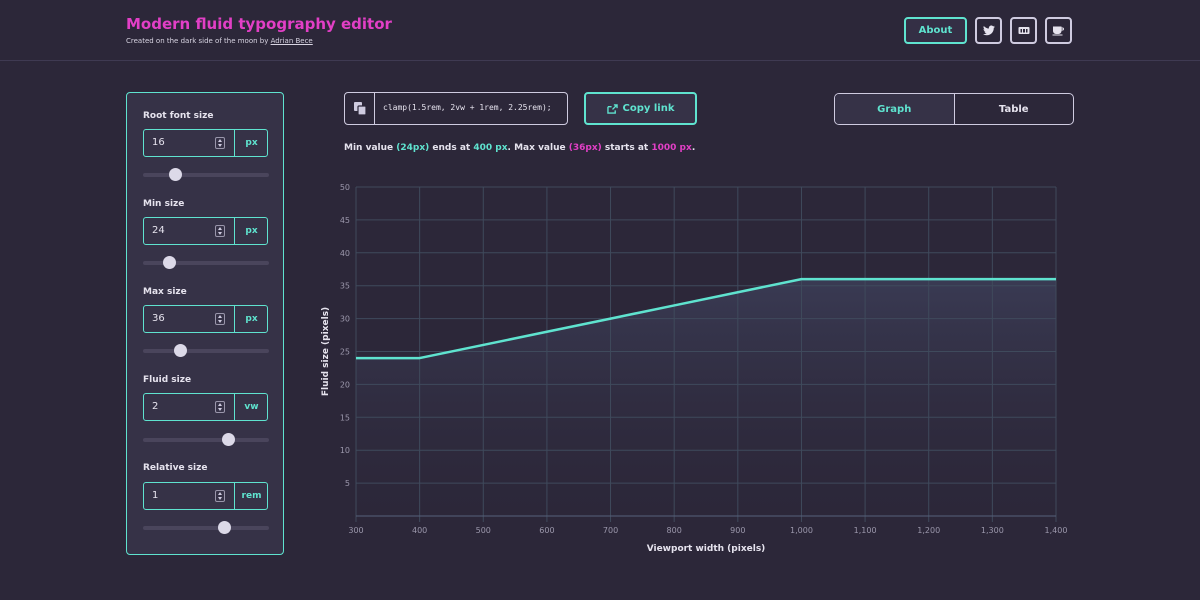 Image resolution: width=1200 pixels, height=600 pixels. I want to click on max-size-input: 36, so click(158, 318).